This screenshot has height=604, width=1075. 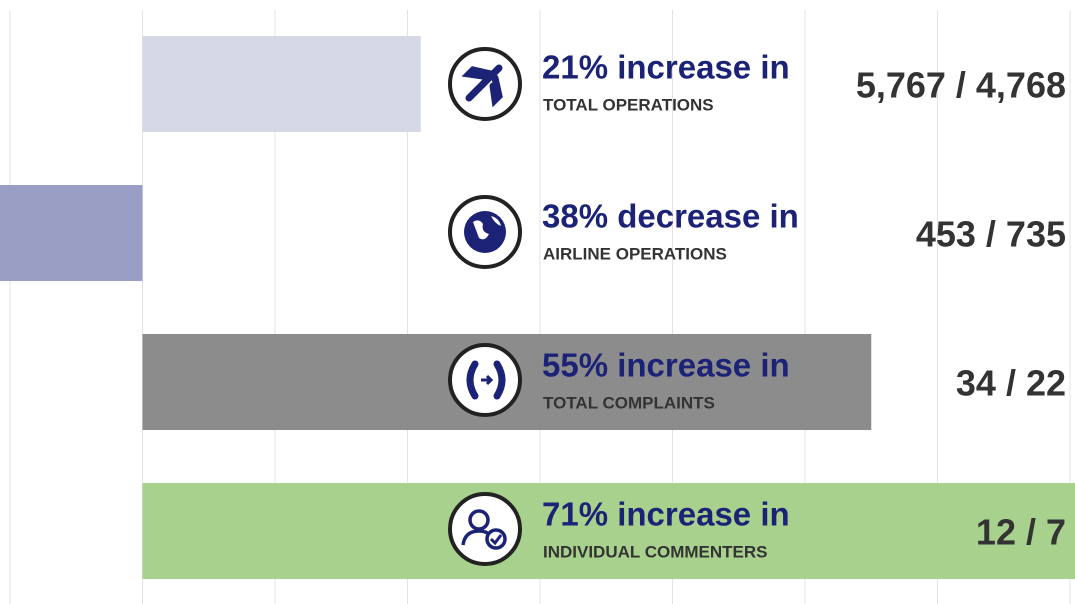 What do you see at coordinates (485, 306) in the screenshot?
I see `icons` at bounding box center [485, 306].